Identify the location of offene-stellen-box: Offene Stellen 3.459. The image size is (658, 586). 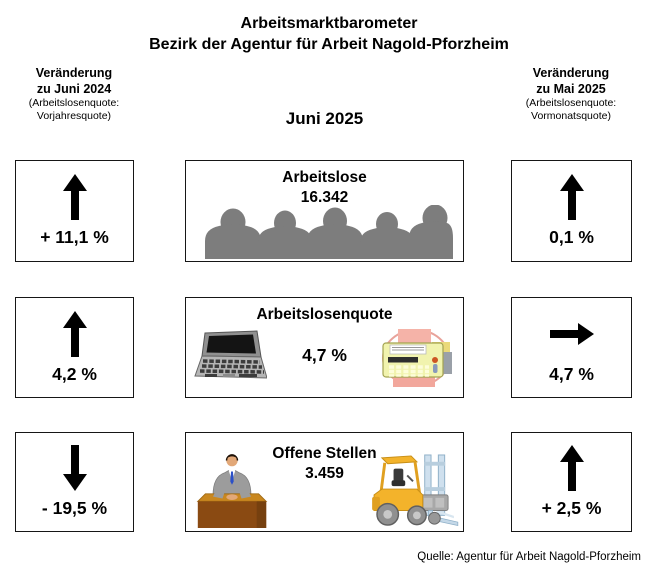
(324, 482).